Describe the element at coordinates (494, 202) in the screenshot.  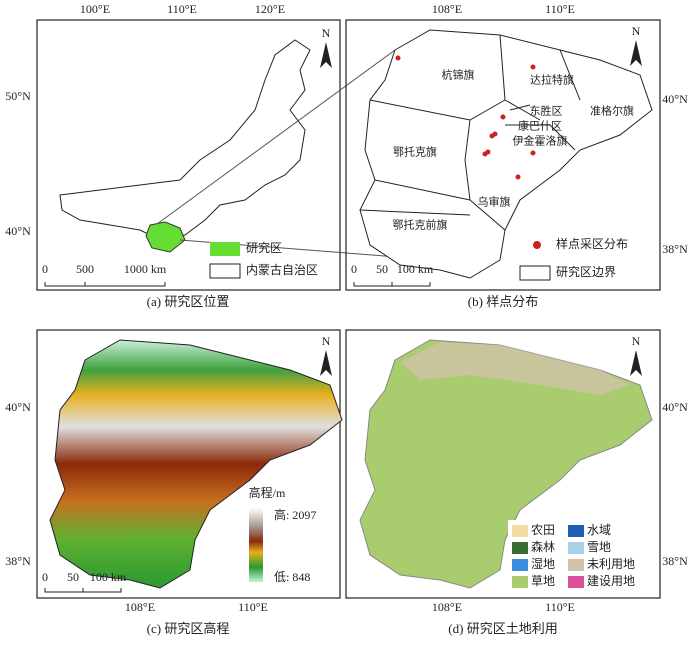
I see `district-label: 乌审旗` at that location.